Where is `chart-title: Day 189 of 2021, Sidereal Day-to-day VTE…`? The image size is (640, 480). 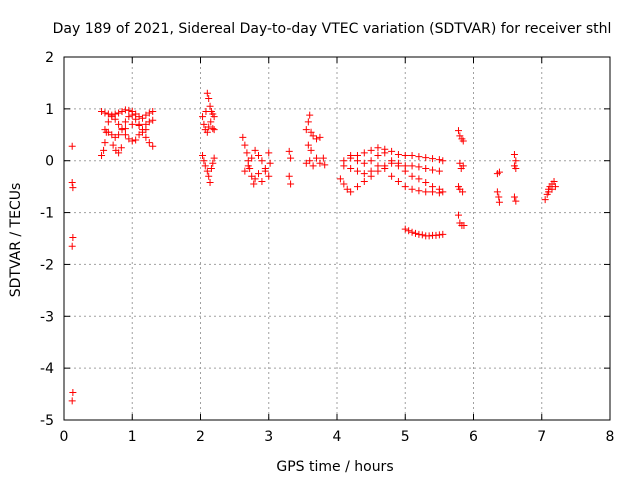
chart-title: Day 189 of 2021, Sidereal Day-to-day VTE… is located at coordinates (332, 29).